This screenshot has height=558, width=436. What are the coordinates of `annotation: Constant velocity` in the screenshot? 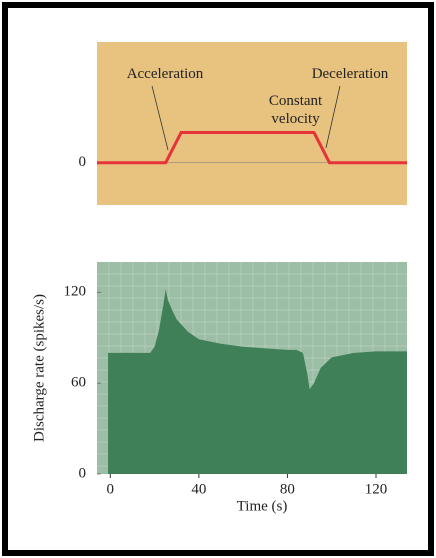 It's located at (296, 110).